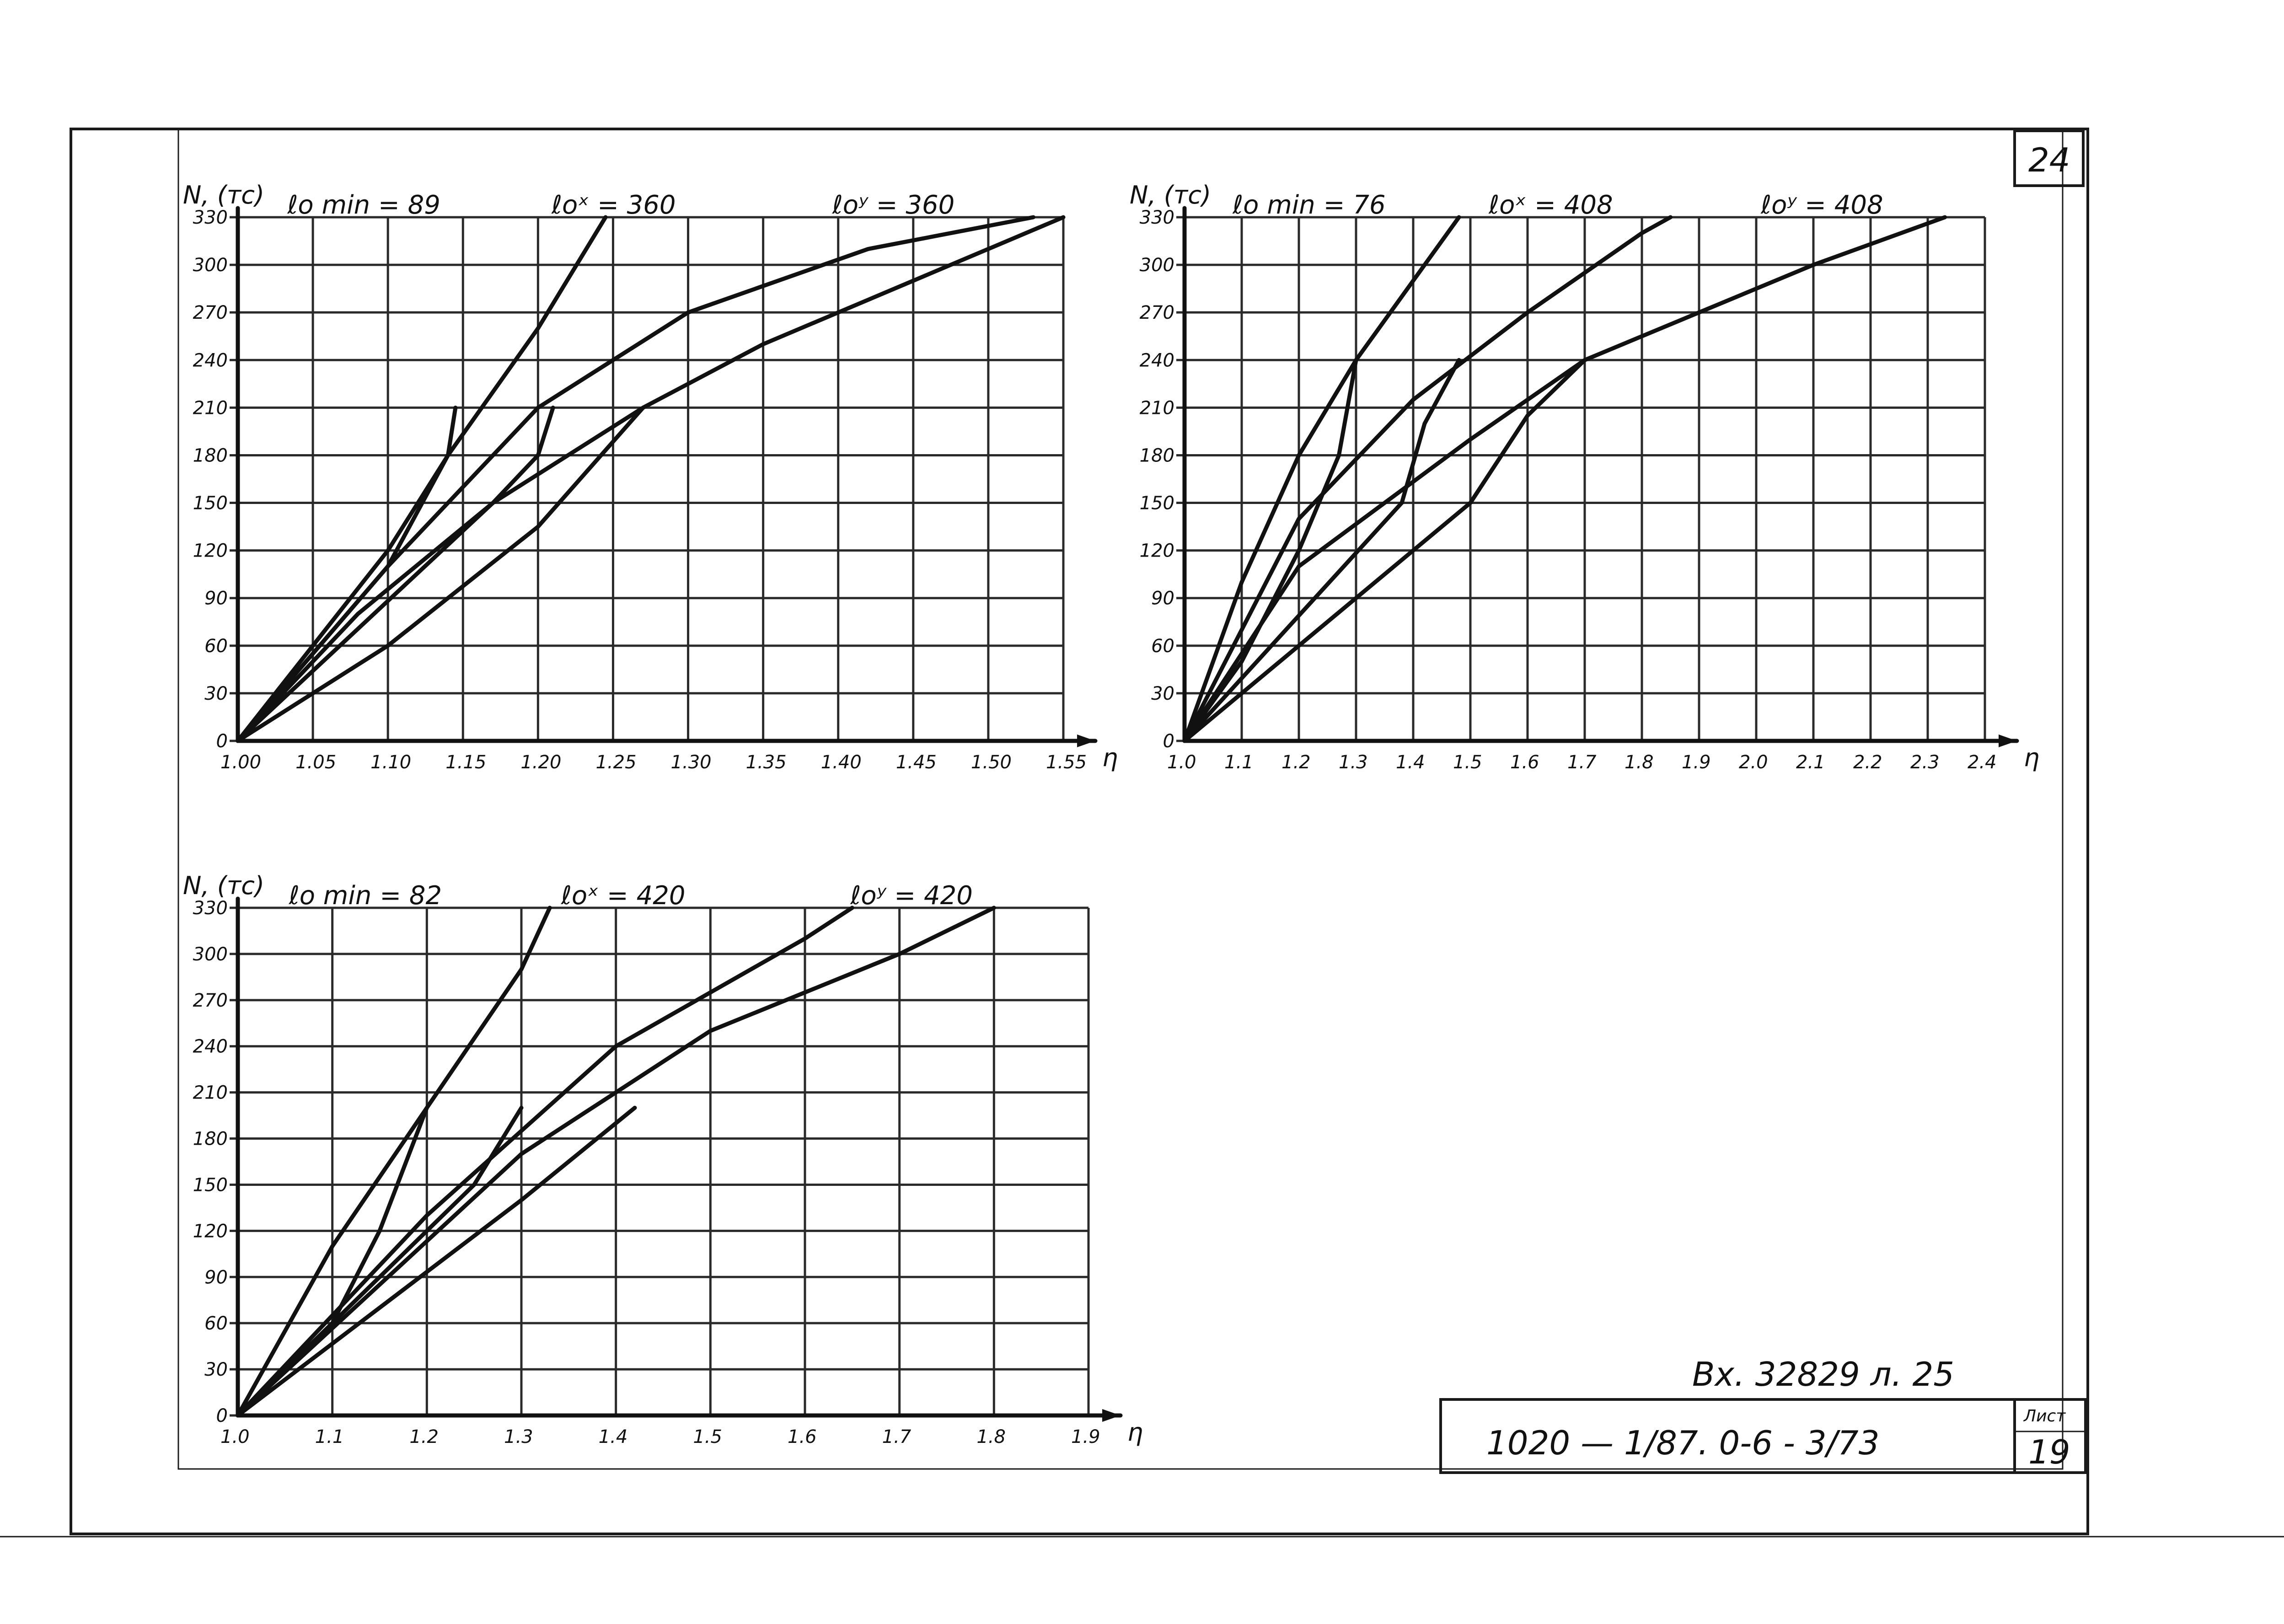  I want to click on sheet-label: Лист, so click(2044, 1416).